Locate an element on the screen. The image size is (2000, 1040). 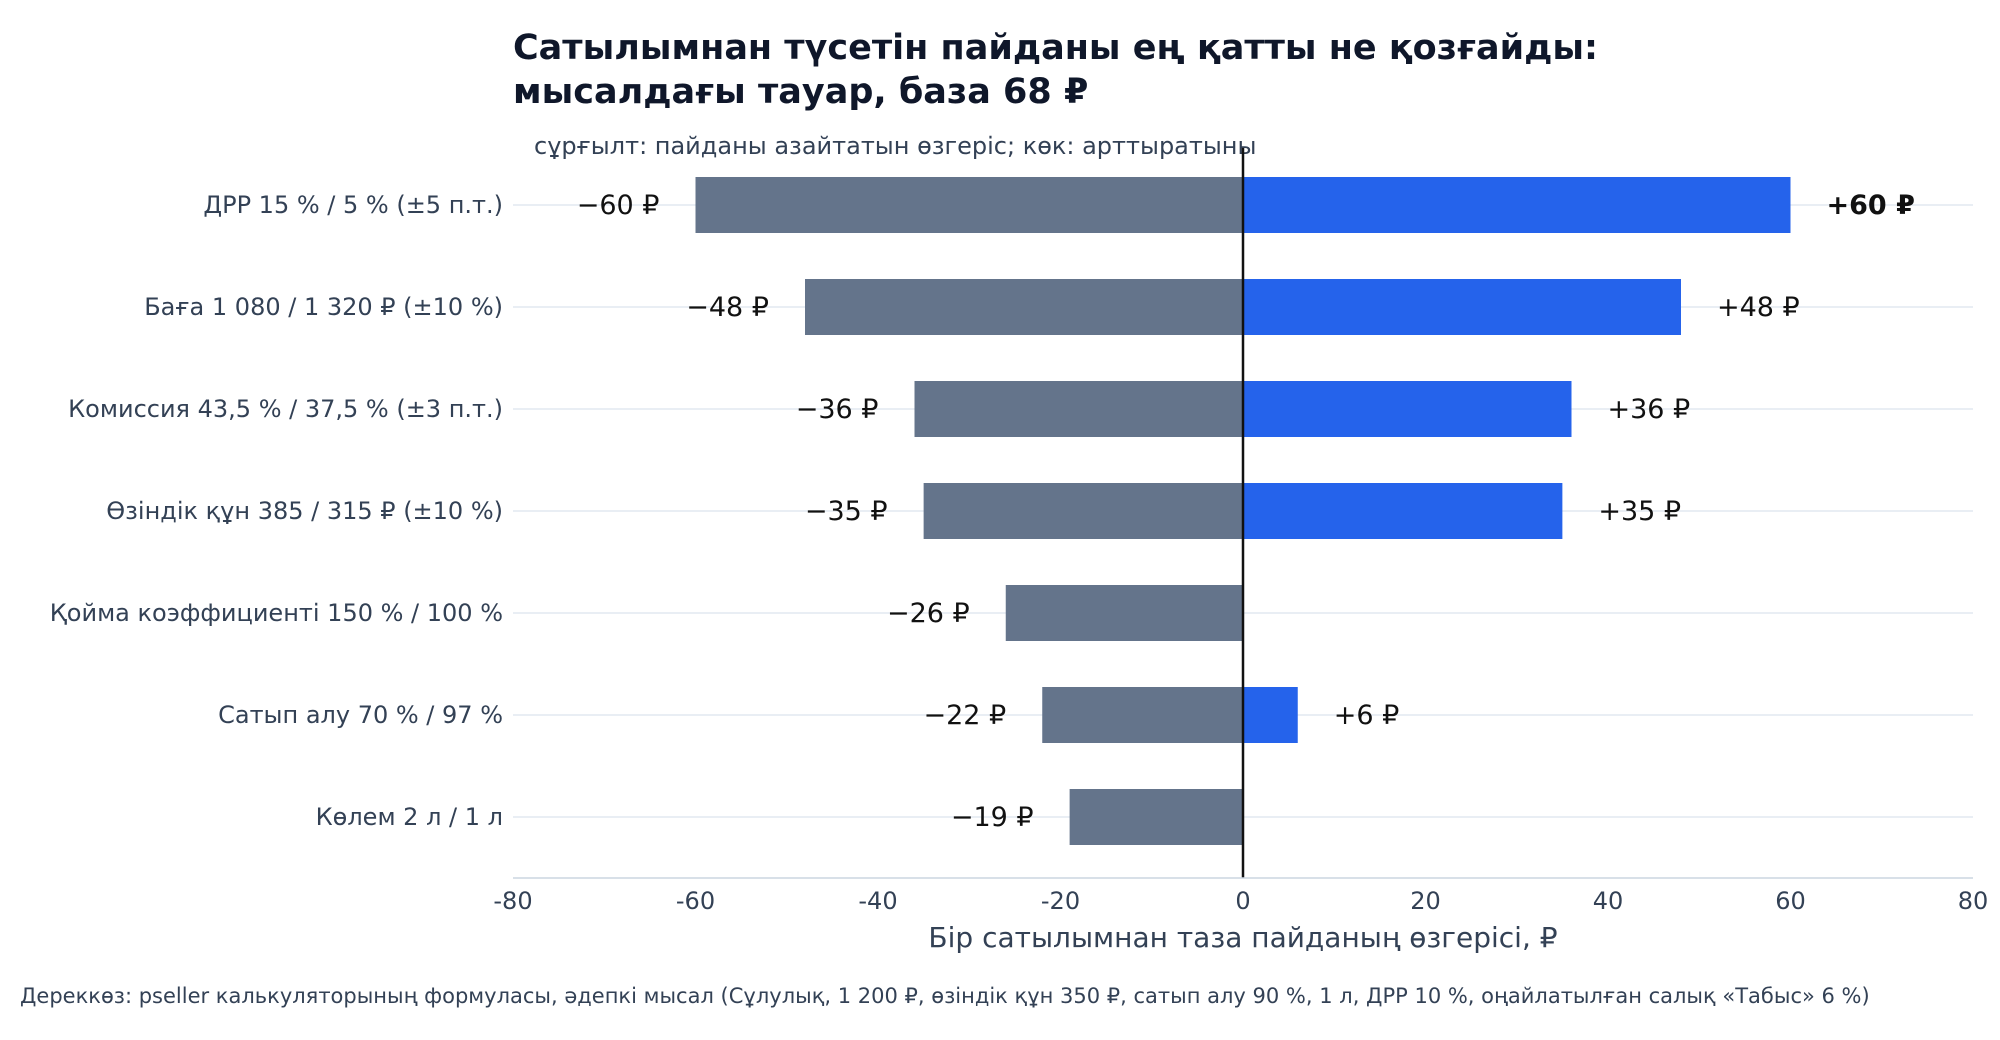
value-label: +60 ₽ is located at coordinates (1871, 205).